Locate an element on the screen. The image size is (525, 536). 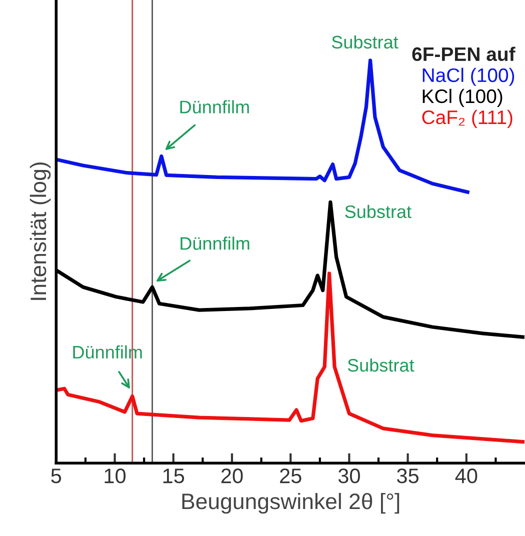
x-tick-label: 20 is located at coordinates (232, 476).